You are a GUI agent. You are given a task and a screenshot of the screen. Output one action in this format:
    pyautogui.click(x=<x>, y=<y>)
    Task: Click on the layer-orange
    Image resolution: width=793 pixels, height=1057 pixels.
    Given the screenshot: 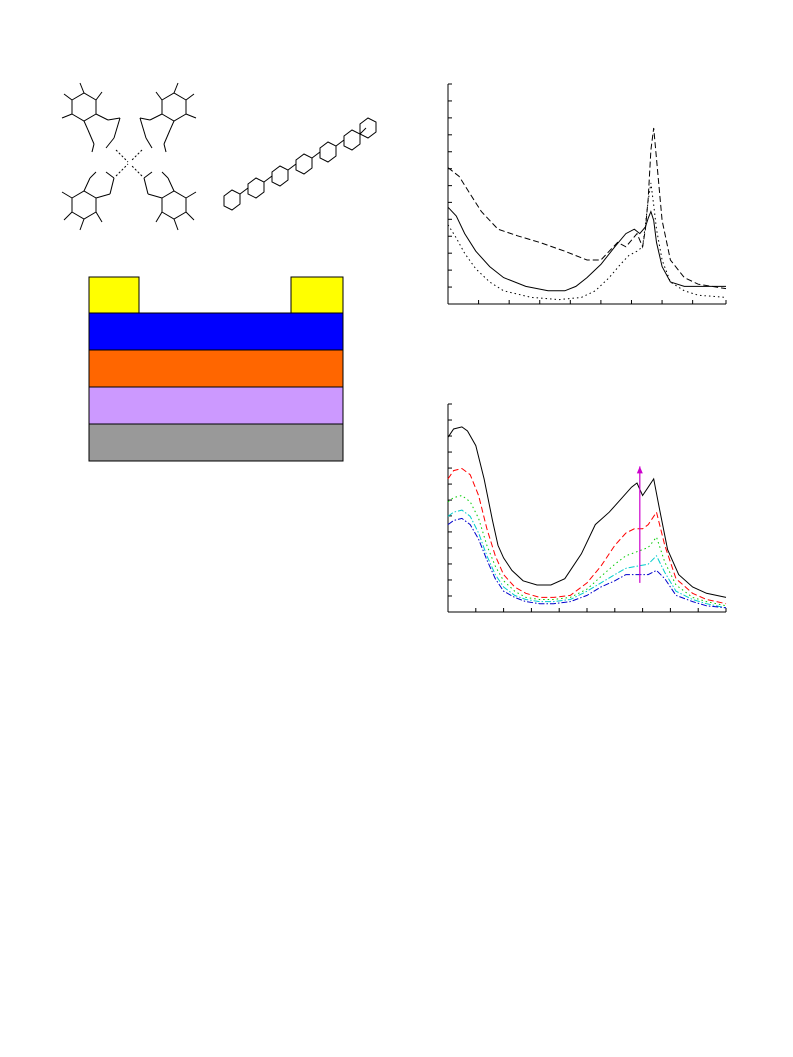 What is the action you would take?
    pyautogui.click(x=216, y=368)
    